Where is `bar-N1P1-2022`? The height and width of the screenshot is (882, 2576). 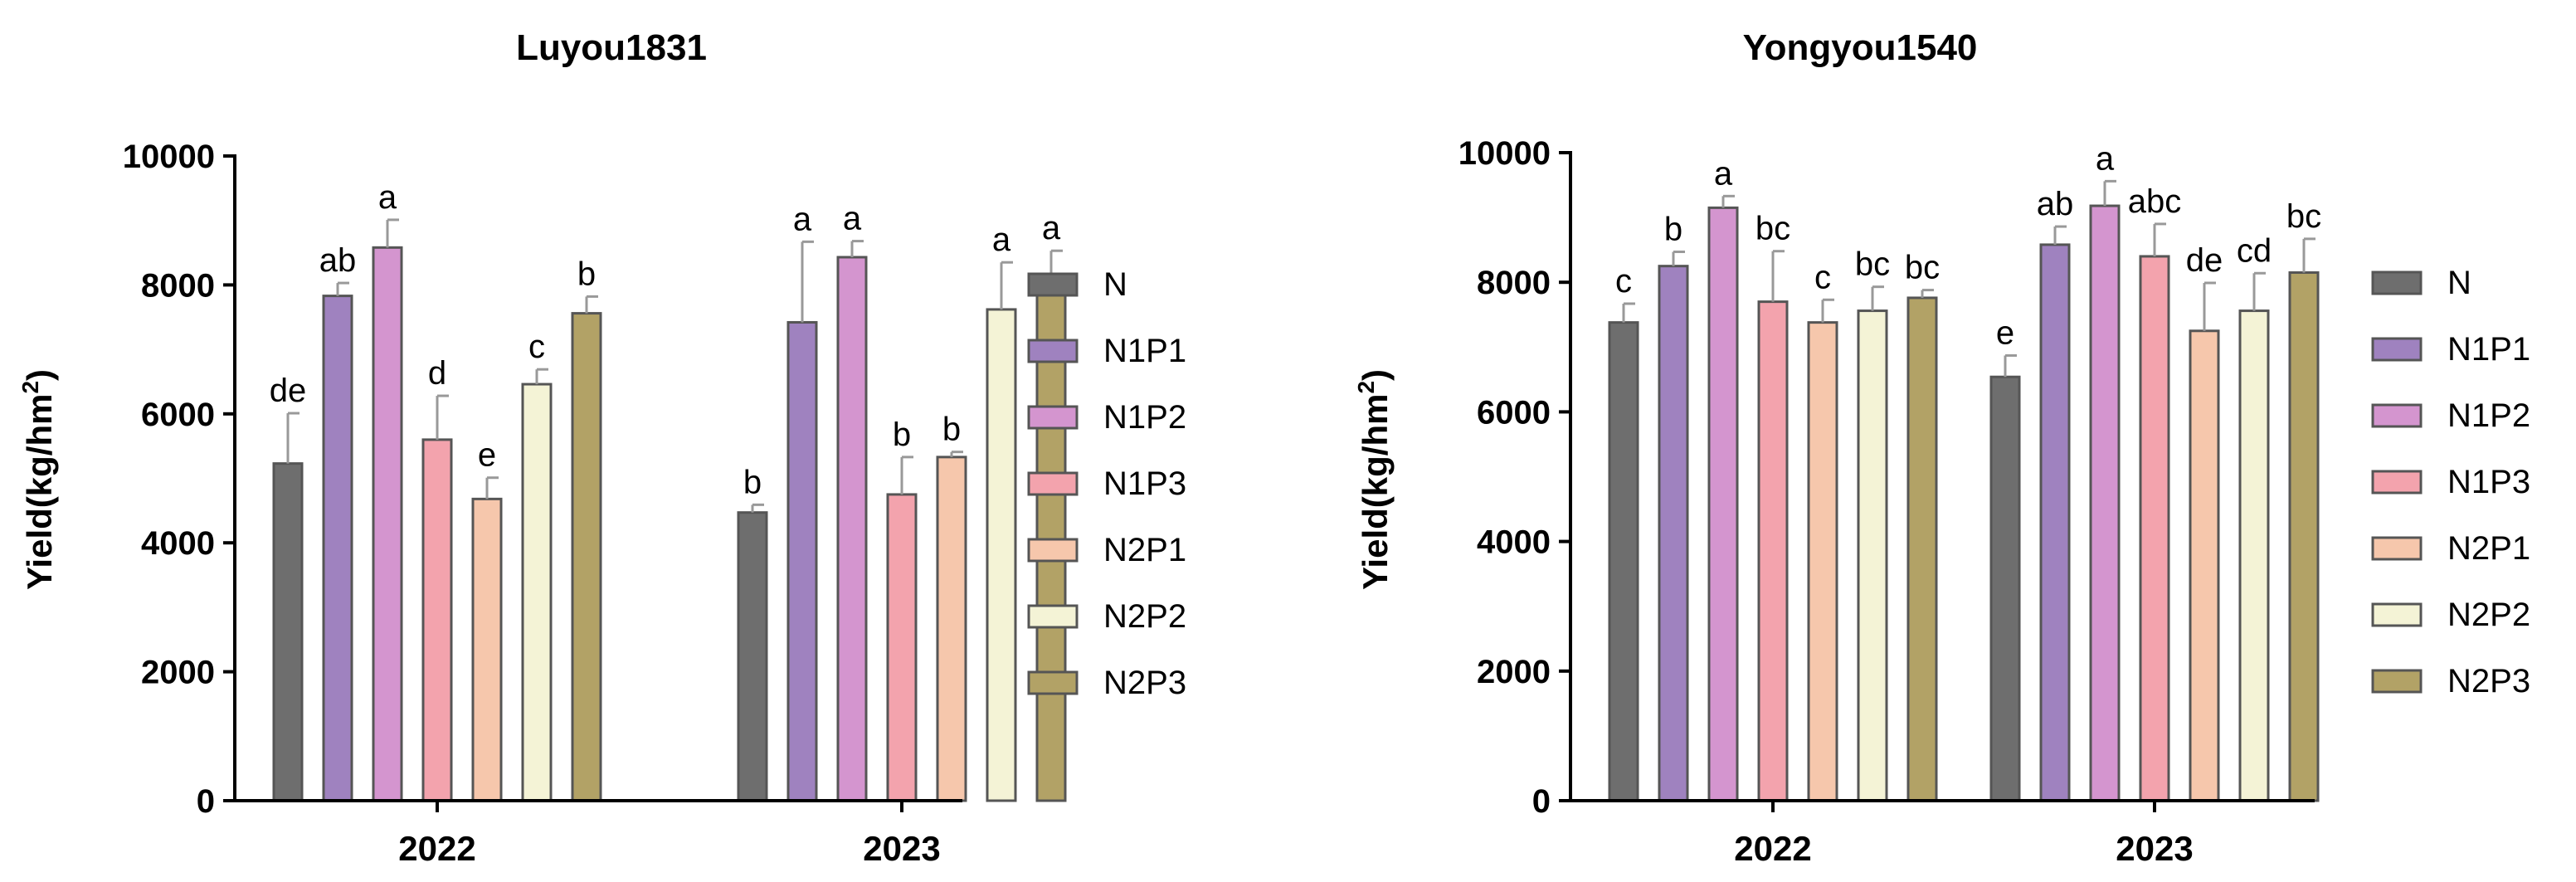 bar-N1P1-2022 is located at coordinates (1673, 533).